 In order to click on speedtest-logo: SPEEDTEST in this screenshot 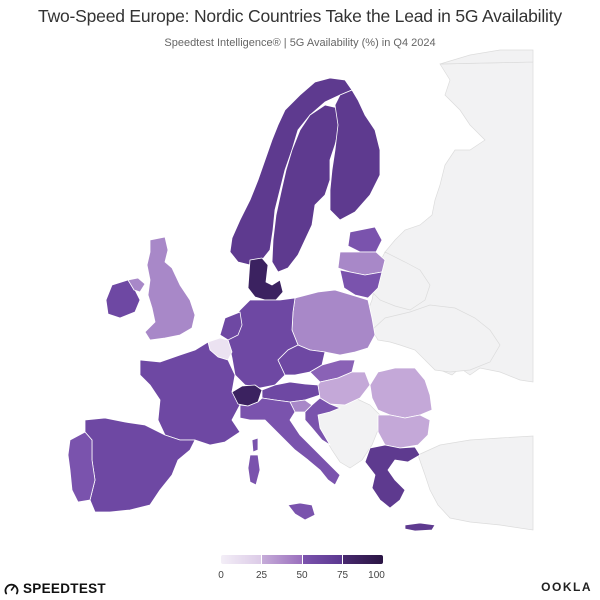, I will do `click(55, 588)`.